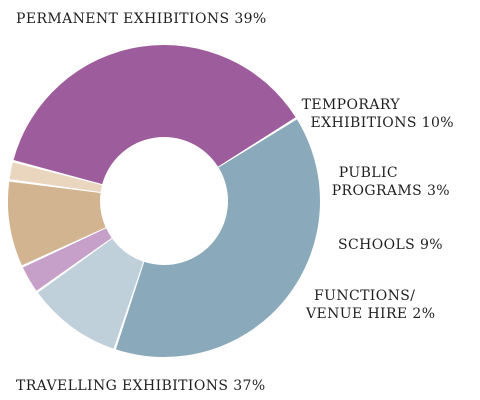 The width and height of the screenshot is (480, 400). Describe the element at coordinates (141, 386) in the screenshot. I see `label-travelling-exhibitions: TRAVELLING EXHIBITIONS 37%` at that location.